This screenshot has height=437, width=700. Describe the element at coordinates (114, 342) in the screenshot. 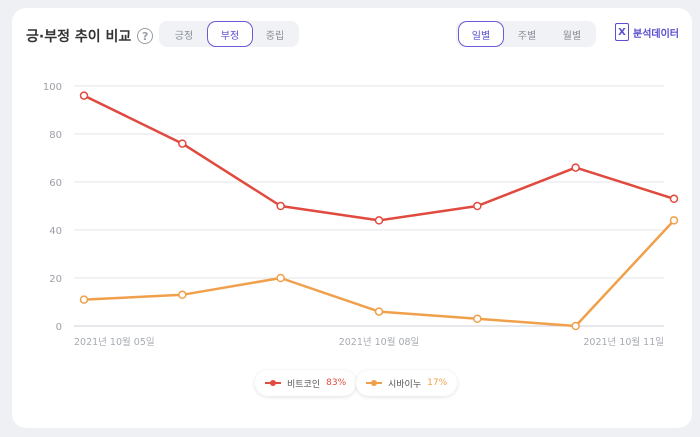

I see `x-tick-label: 2021년 10월 05일` at that location.